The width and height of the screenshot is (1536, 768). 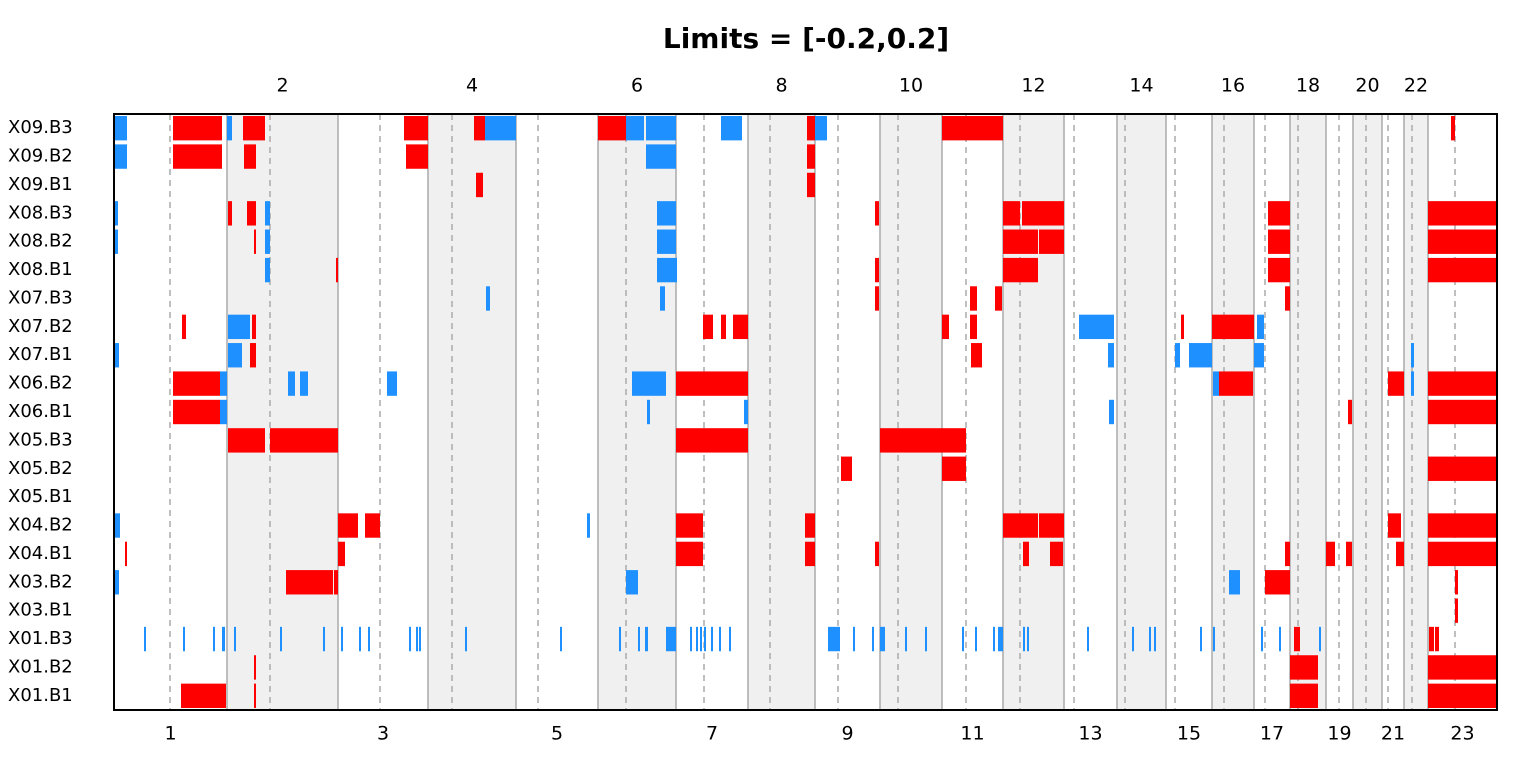 What do you see at coordinates (40, 184) in the screenshot?
I see `row-label: X09.B1` at bounding box center [40, 184].